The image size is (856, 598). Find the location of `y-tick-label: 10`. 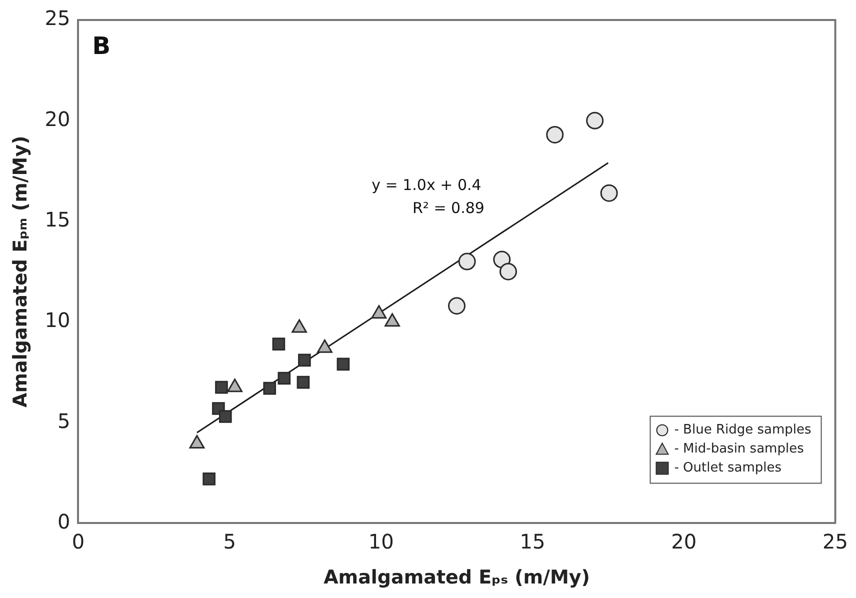

y-tick-label: 10 is located at coordinates (57, 320).